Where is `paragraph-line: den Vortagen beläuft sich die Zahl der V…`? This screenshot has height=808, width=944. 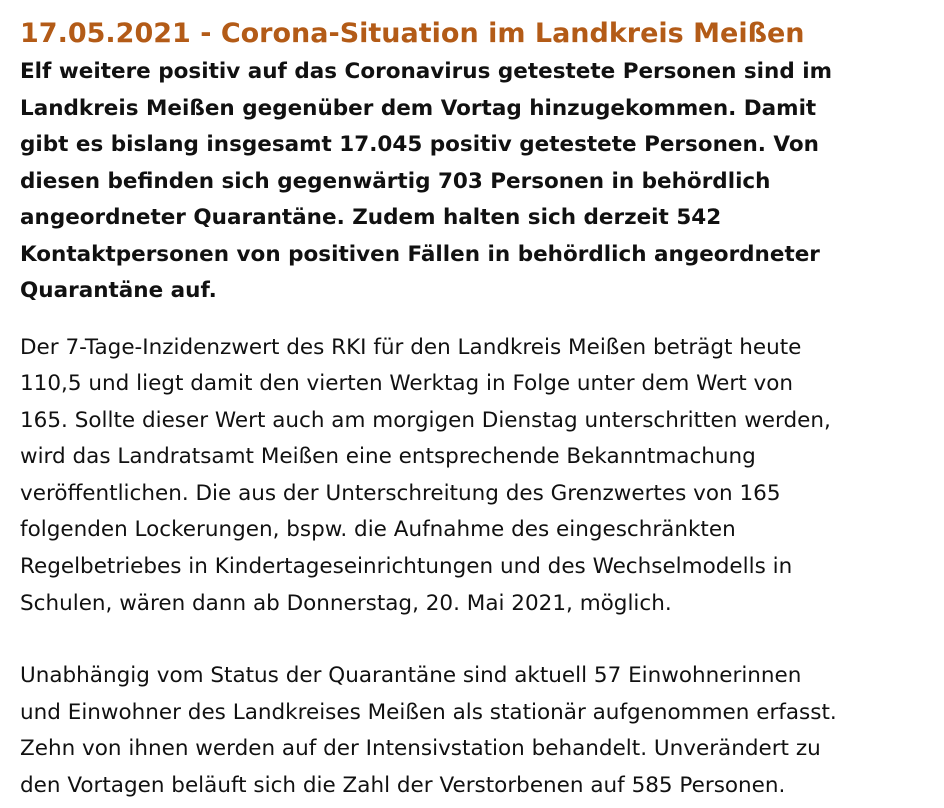 paragraph-line: den Vortagen beläuft sich die Zahl der V… is located at coordinates (403, 786).